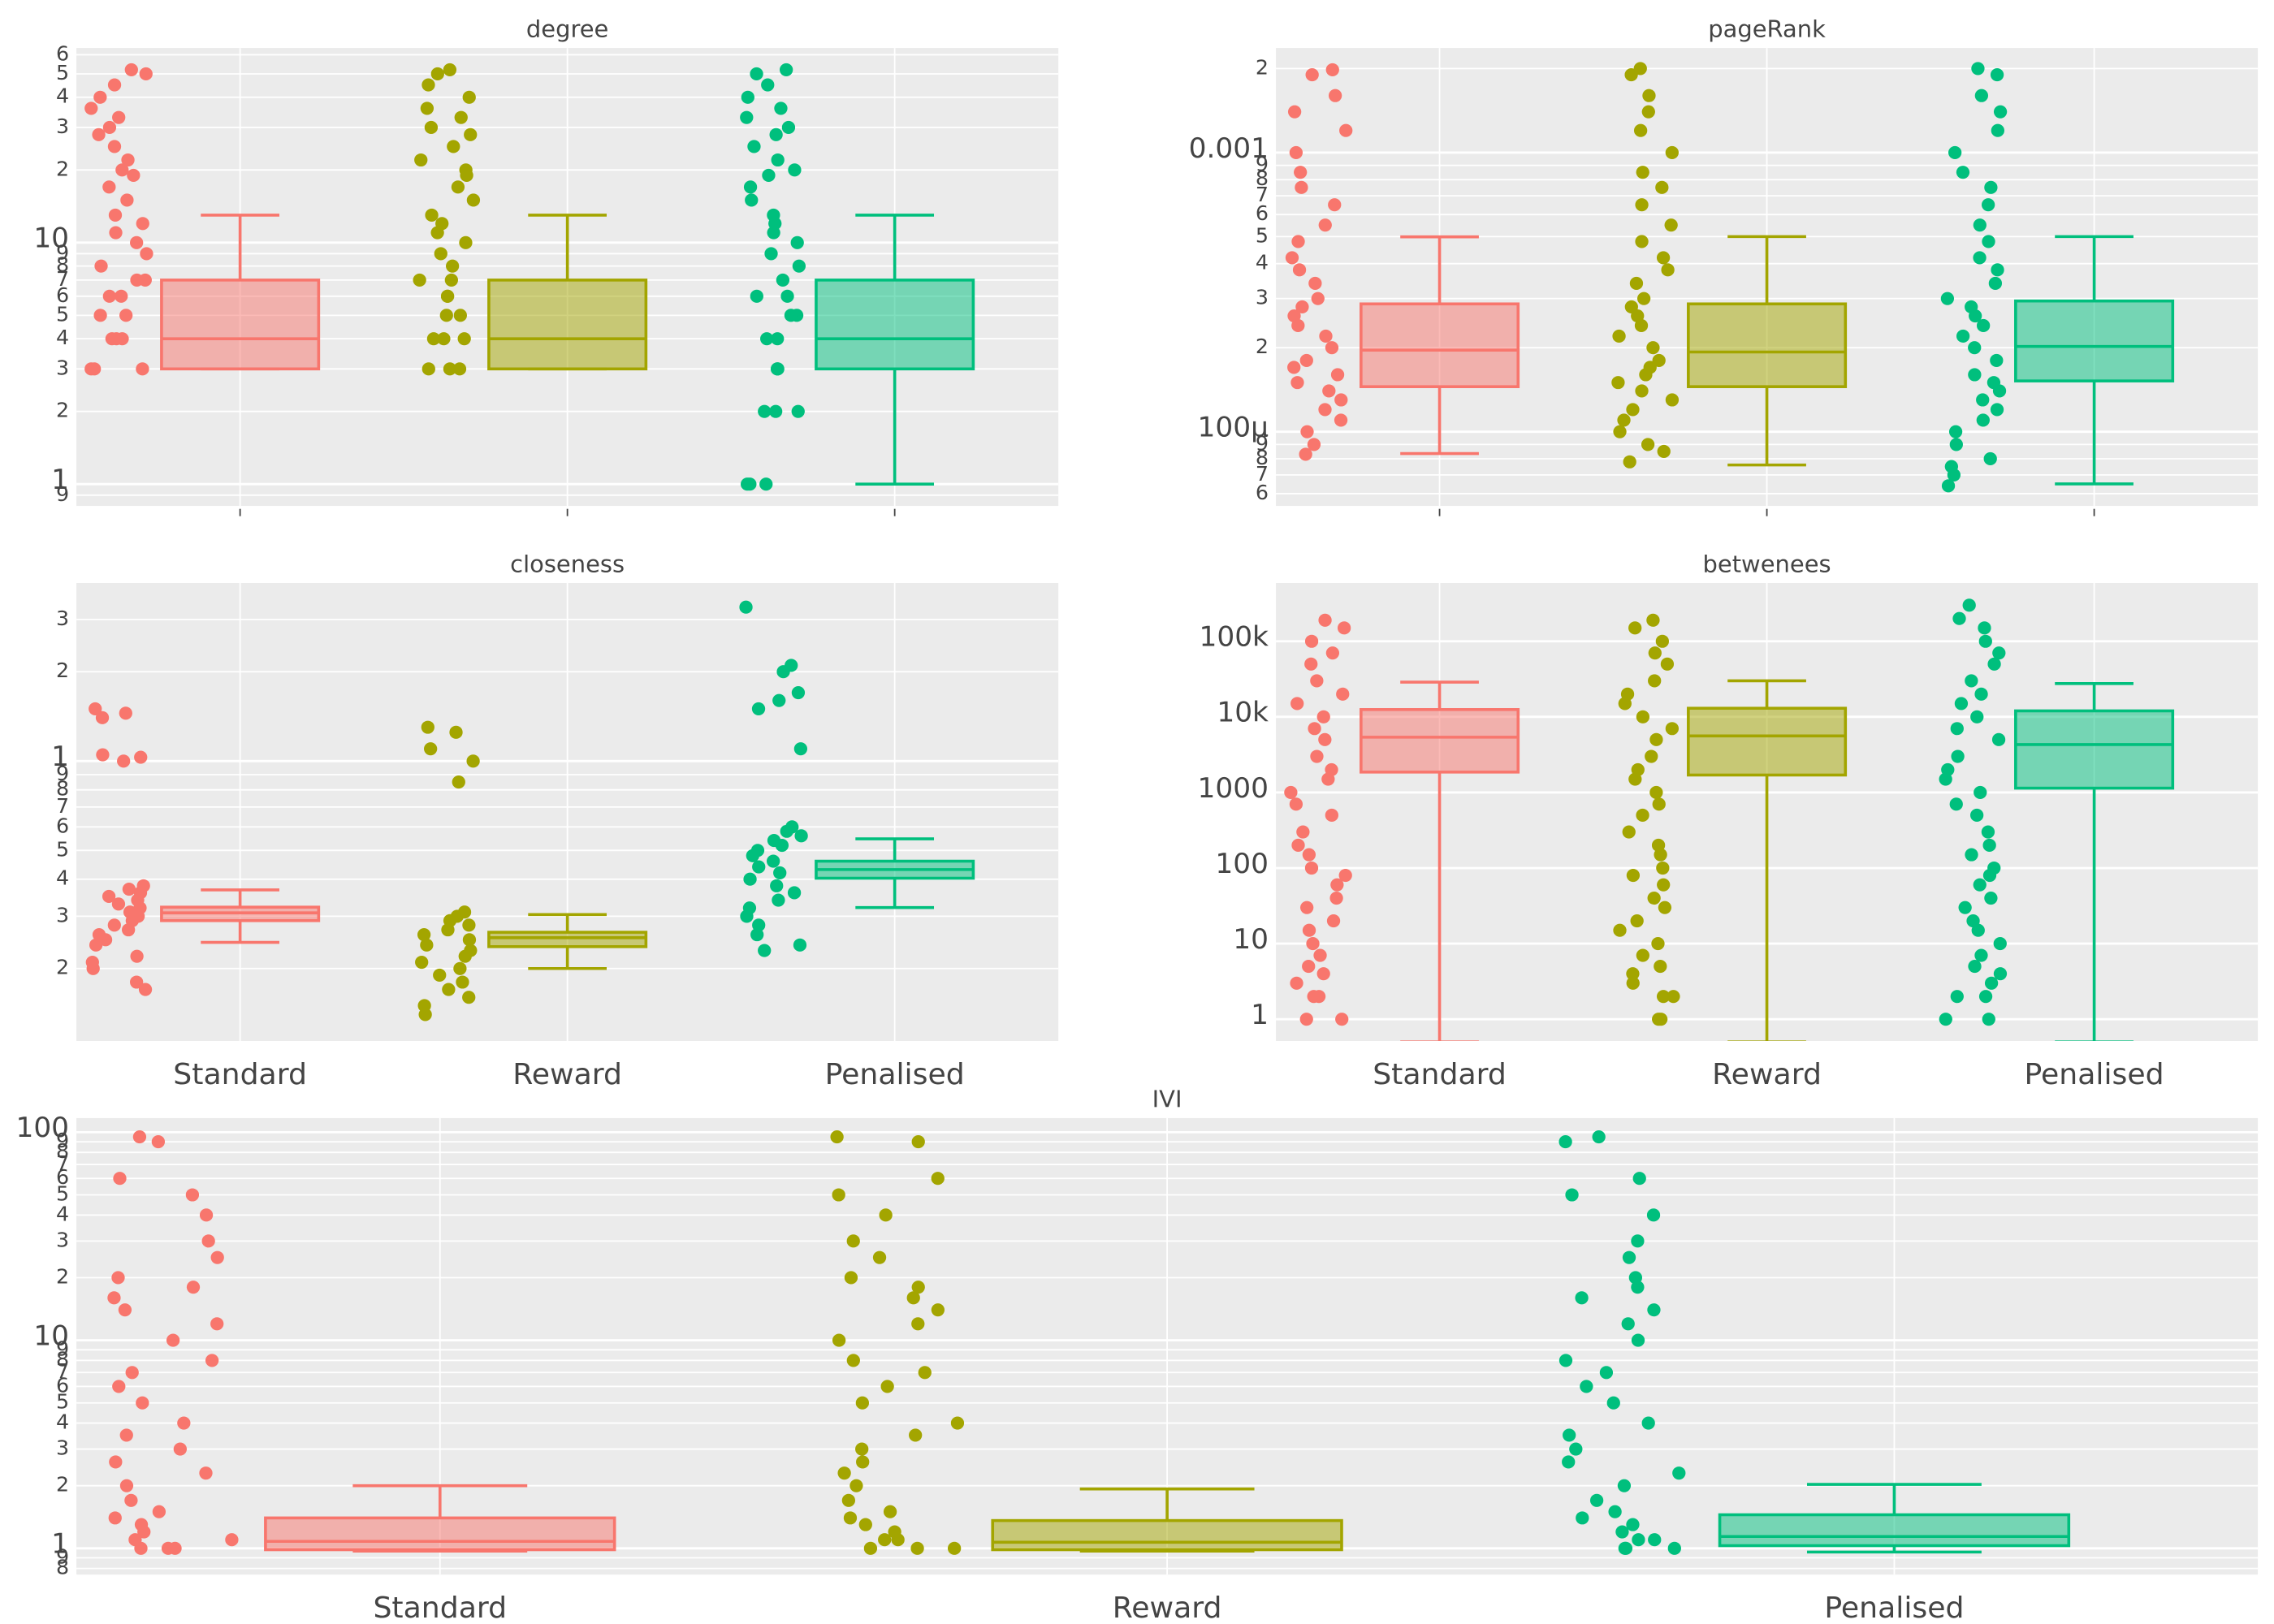 Image resolution: width=2274 pixels, height=1624 pixels. I want to click on plot-area, so click(530, 278).